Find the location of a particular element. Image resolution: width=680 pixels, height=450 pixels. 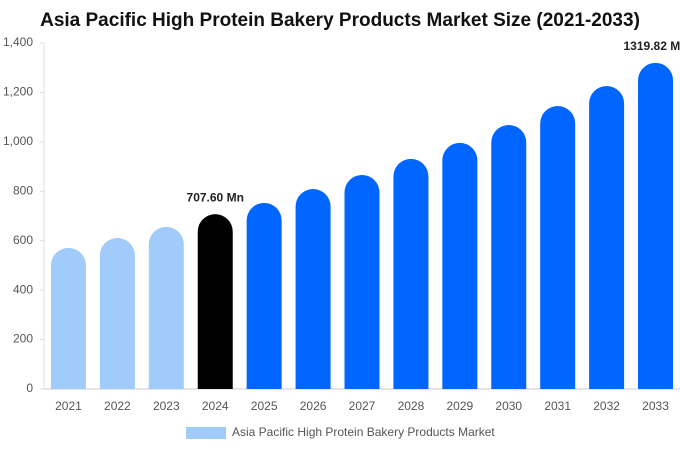

x-tick-label: 2025 is located at coordinates (264, 406).